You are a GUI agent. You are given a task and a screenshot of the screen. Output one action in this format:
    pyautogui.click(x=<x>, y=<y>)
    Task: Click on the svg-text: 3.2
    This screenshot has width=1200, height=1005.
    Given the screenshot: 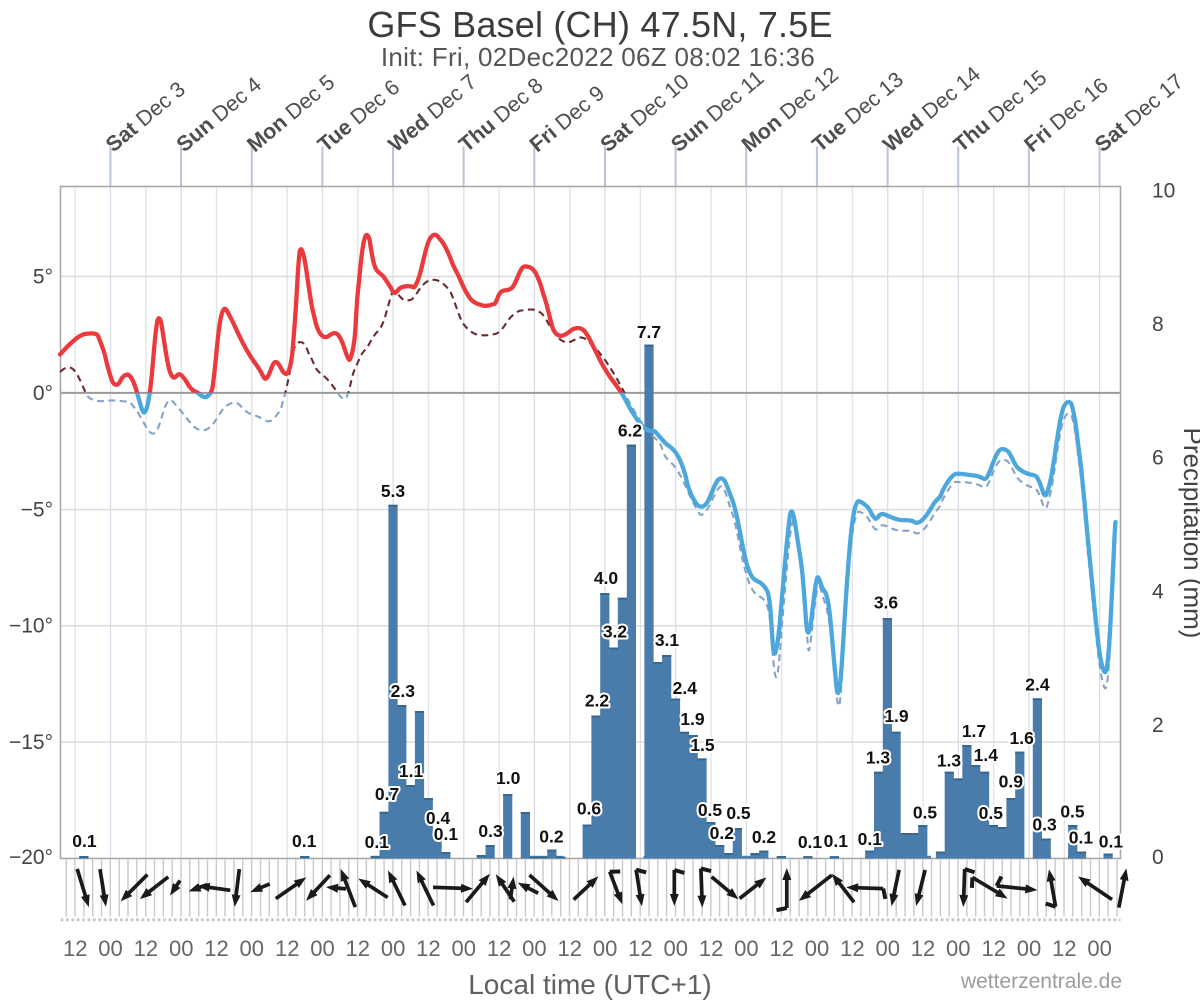 What is the action you would take?
    pyautogui.click(x=615, y=632)
    